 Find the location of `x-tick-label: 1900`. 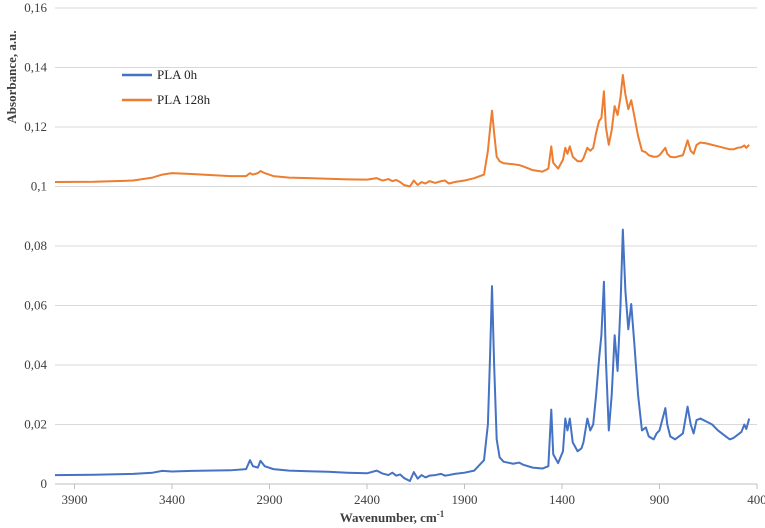

x-tick-label: 1900 is located at coordinates (465, 499).